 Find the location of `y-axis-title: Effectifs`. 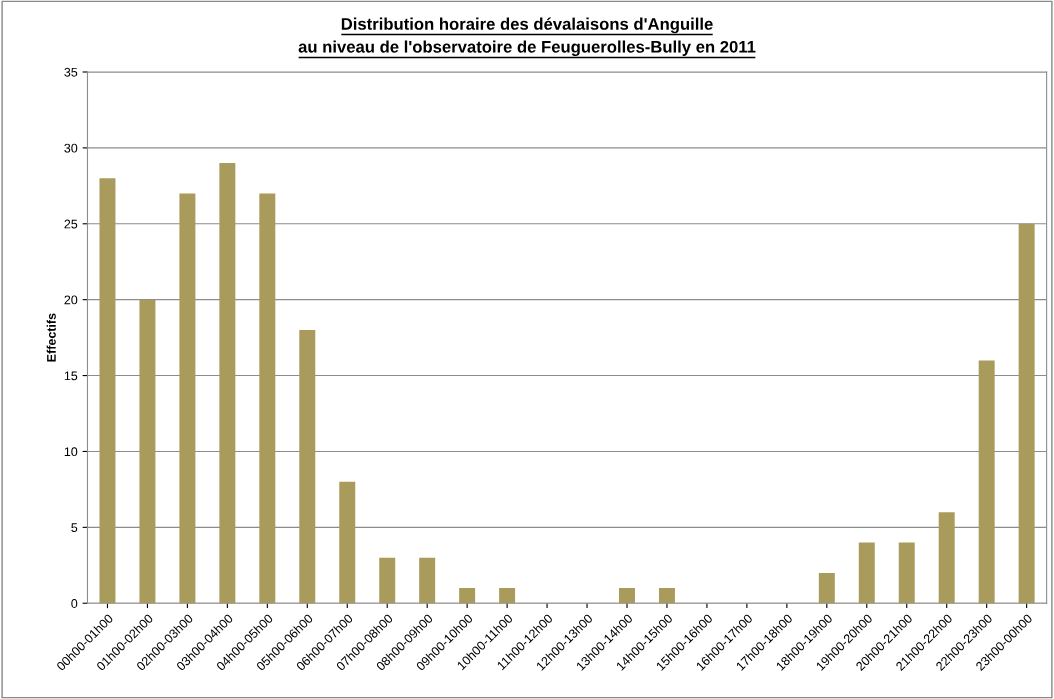

y-axis-title: Effectifs is located at coordinates (51, 337).